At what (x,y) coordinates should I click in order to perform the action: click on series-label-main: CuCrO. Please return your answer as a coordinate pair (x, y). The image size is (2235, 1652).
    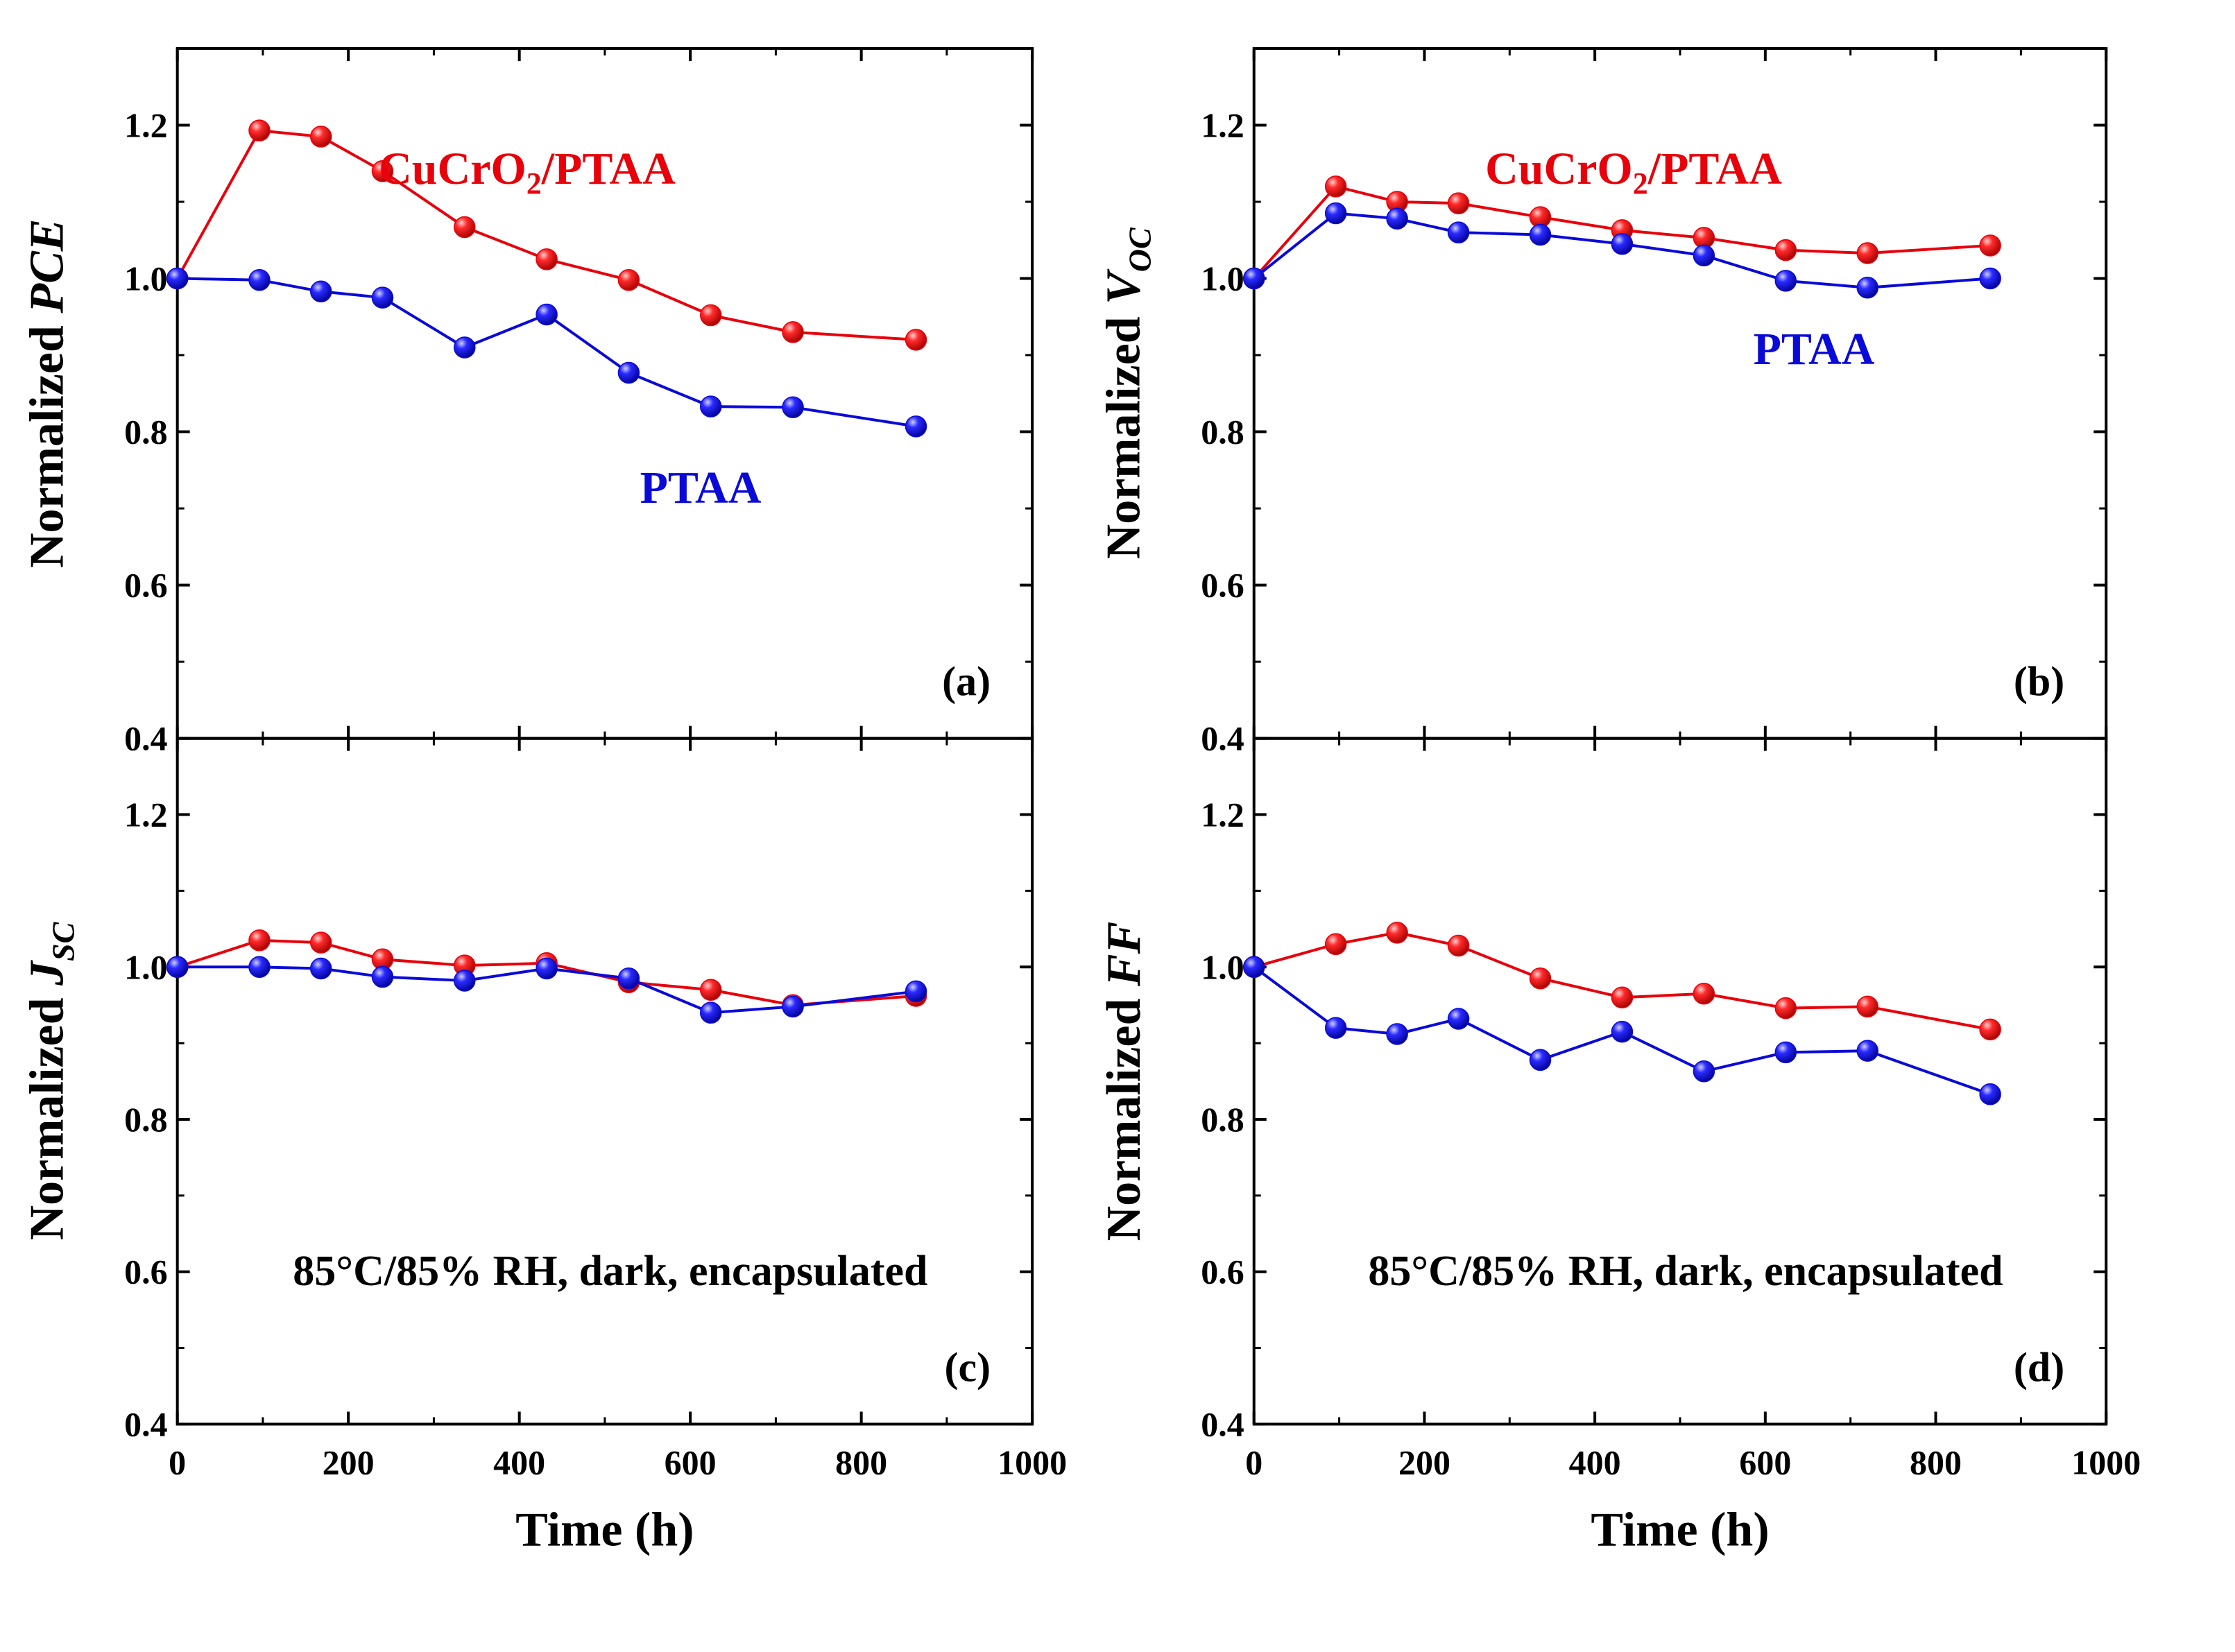
    Looking at the image, I should click on (1559, 169).